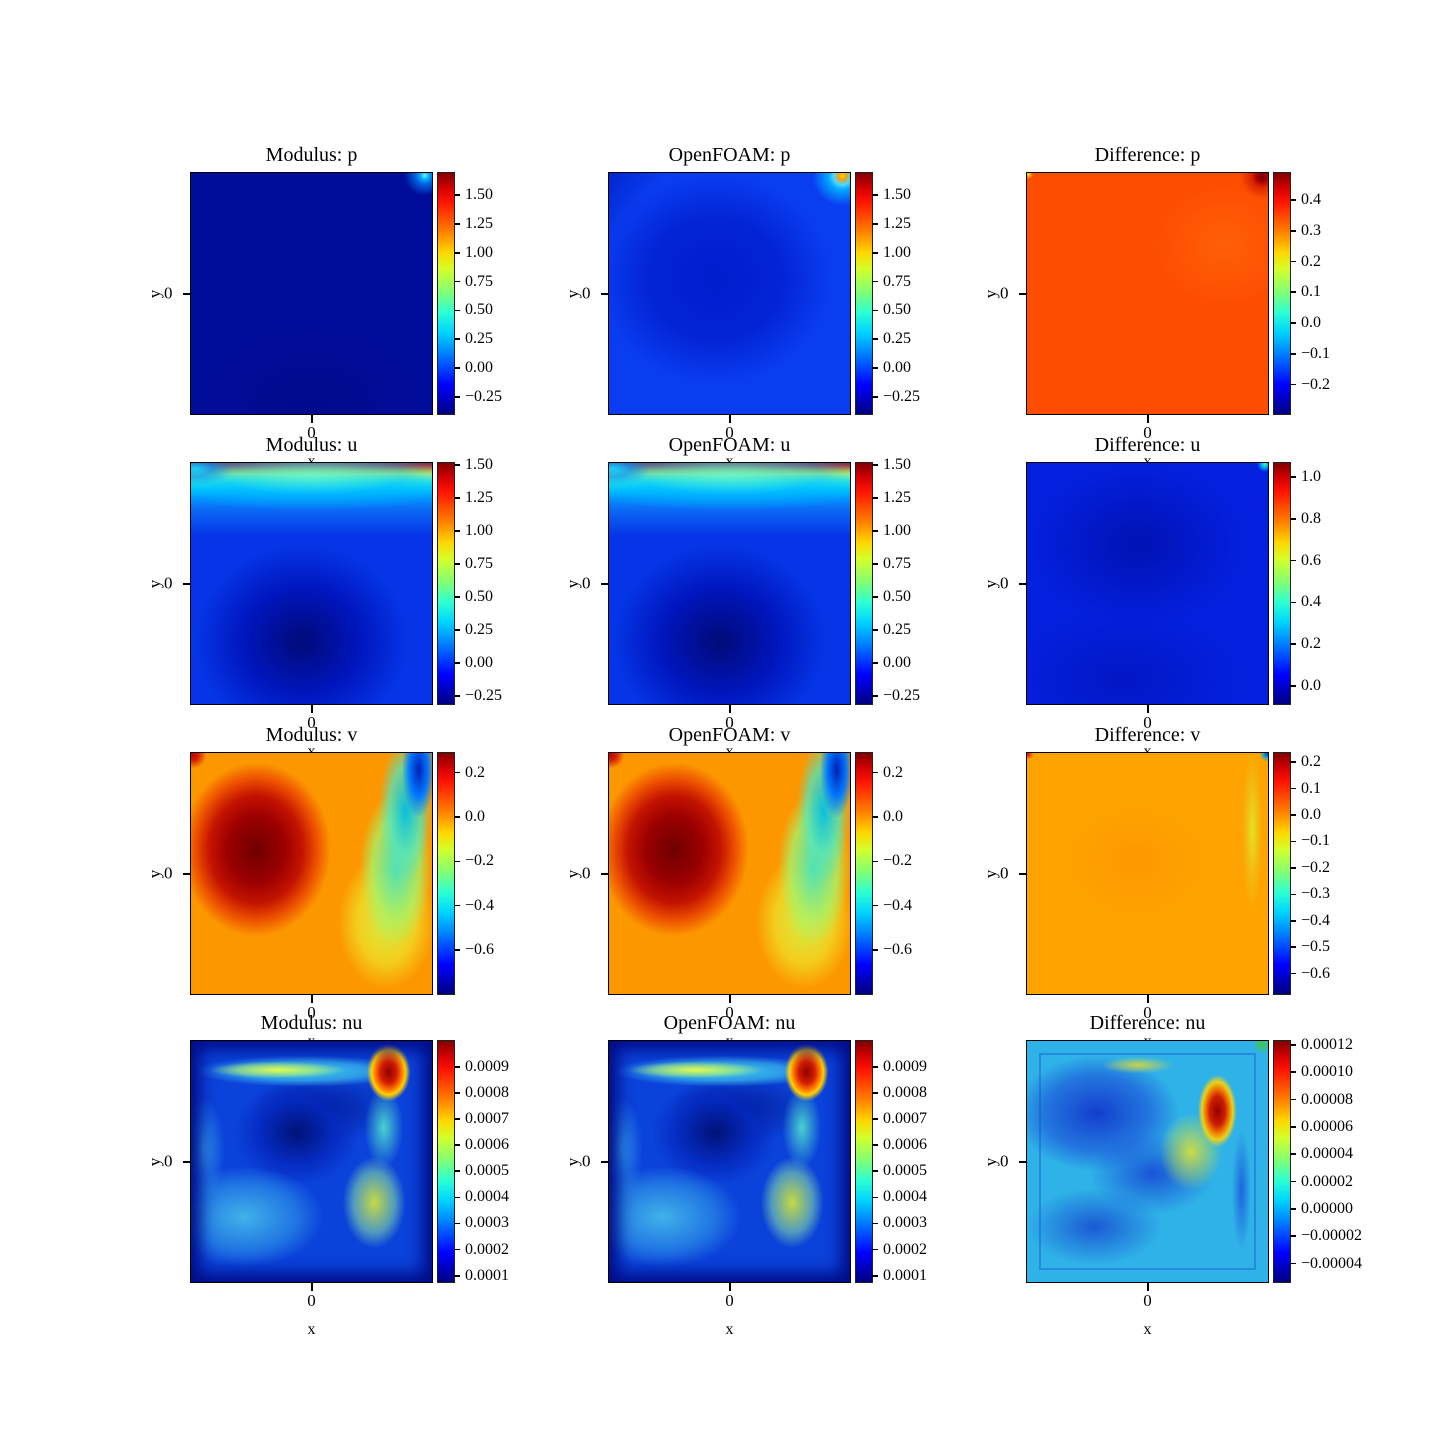  Describe the element at coordinates (487, 1197) in the screenshot. I see `colorbar-tick-label: 0.0004` at that location.